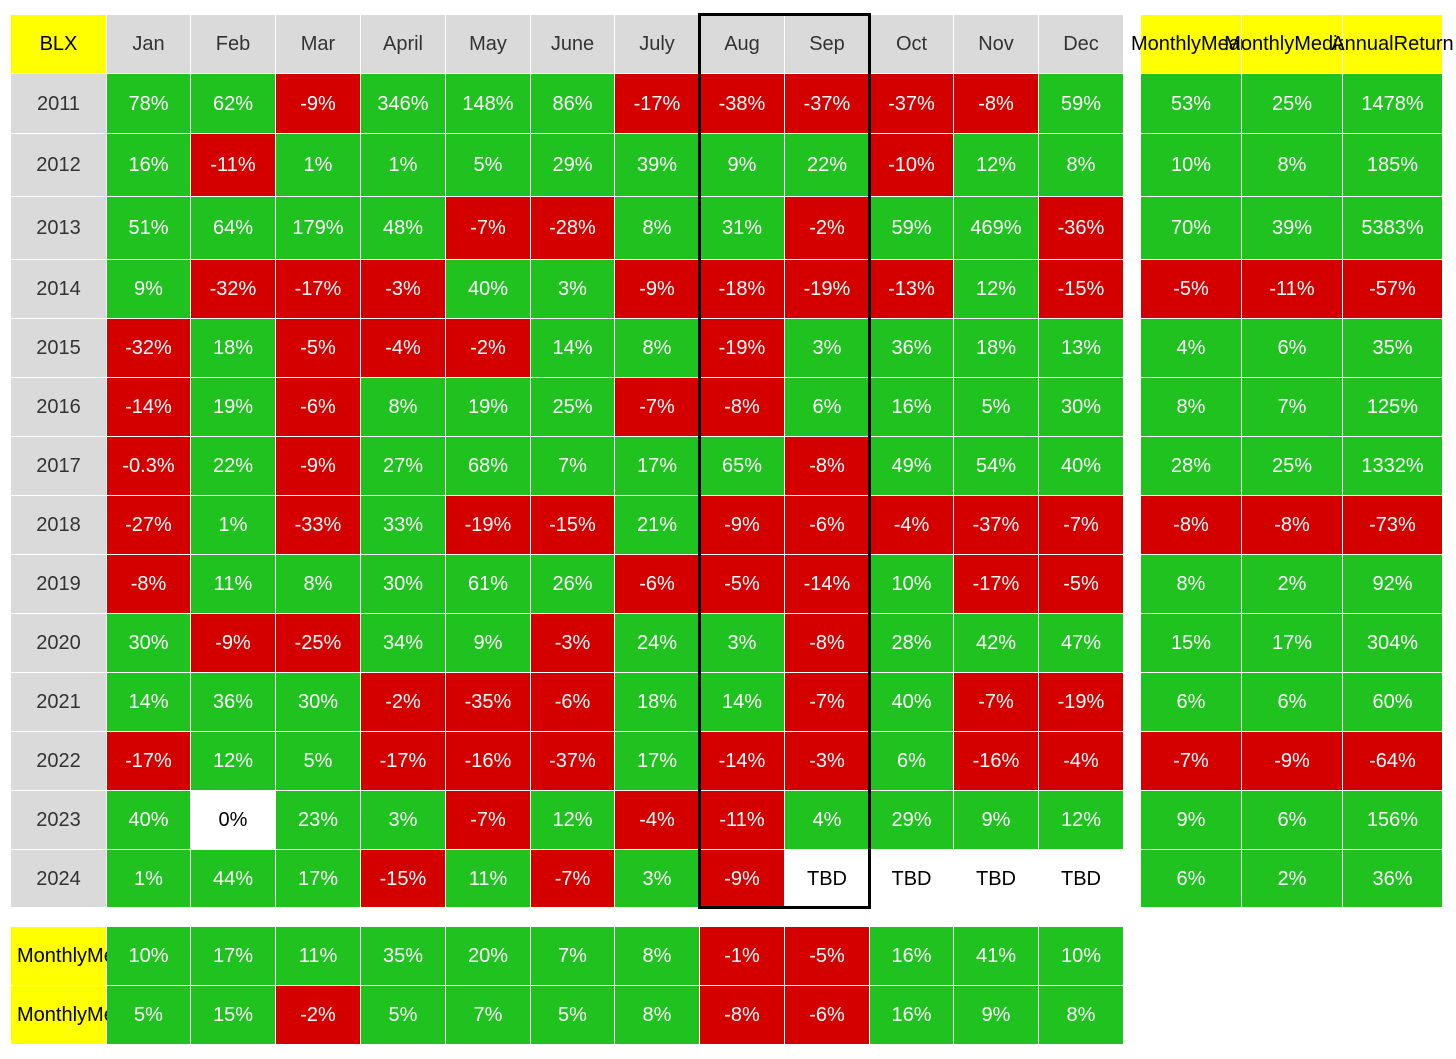 The height and width of the screenshot is (1059, 1456). What do you see at coordinates (1392, 103) in the screenshot?
I see `summary-cell: 1478%` at bounding box center [1392, 103].